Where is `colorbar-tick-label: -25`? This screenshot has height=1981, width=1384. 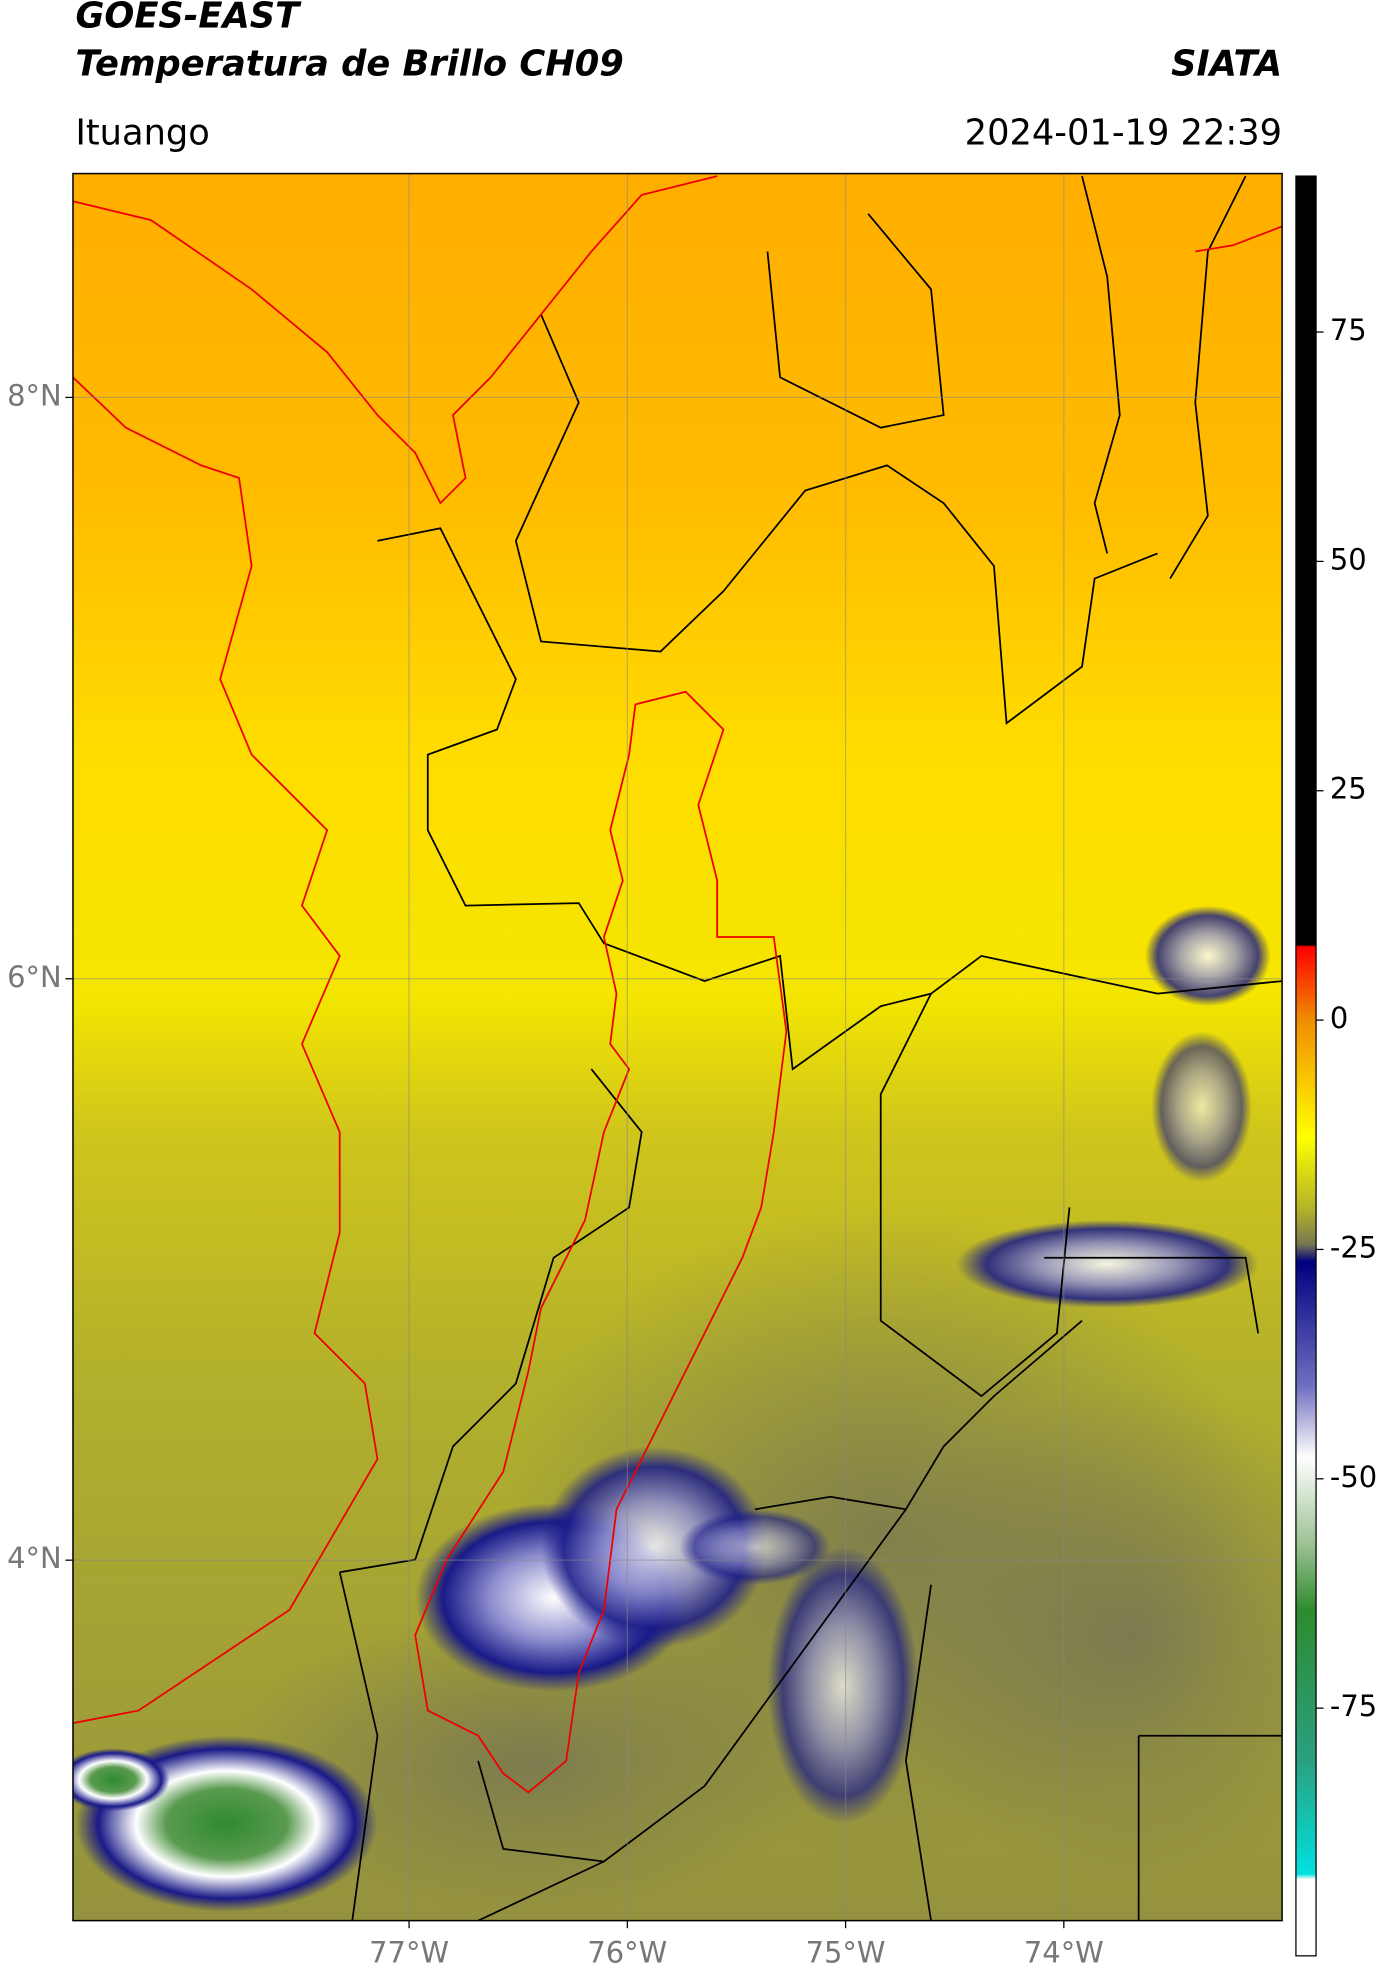 colorbar-tick-label: -25 is located at coordinates (1353, 1247).